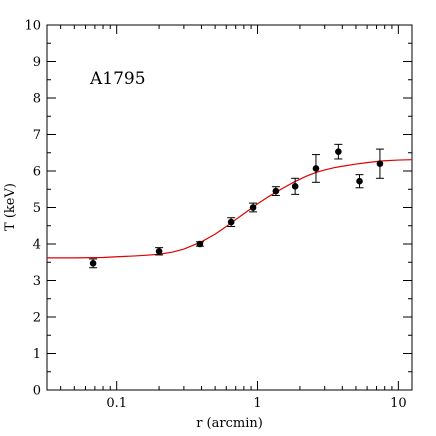 The image size is (436, 436). What do you see at coordinates (116, 403) in the screenshot?
I see `x-tick-label: 0.1` at bounding box center [116, 403].